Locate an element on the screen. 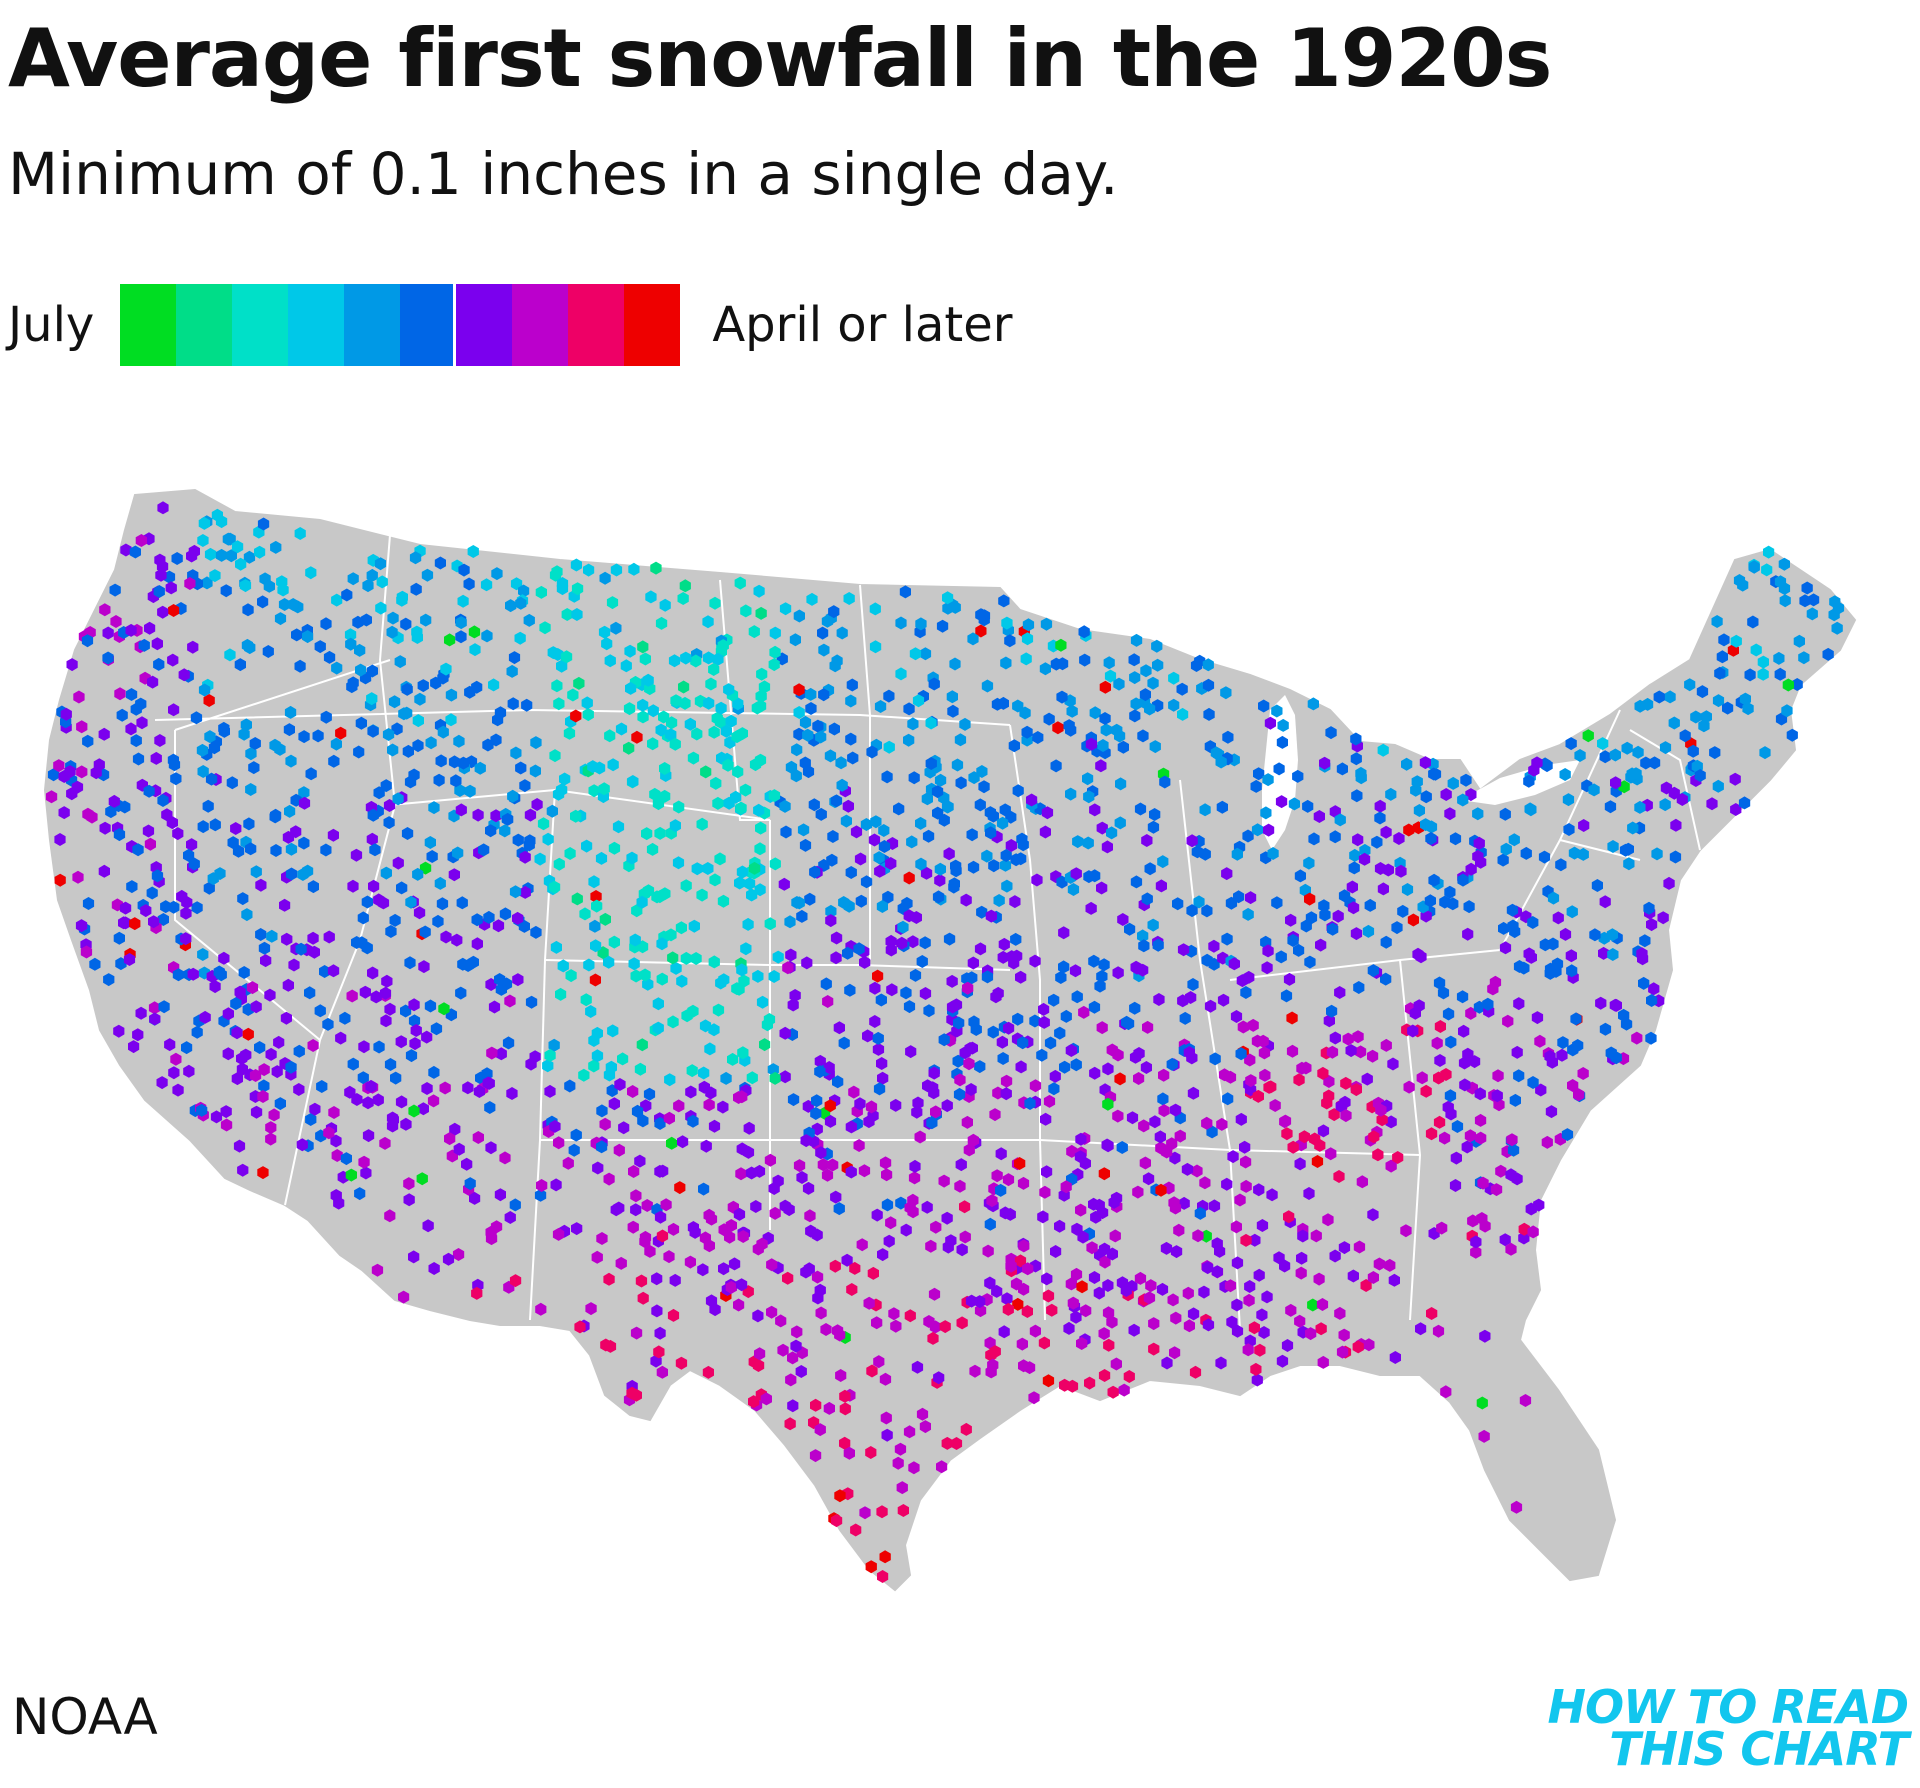 This screenshot has width=1920, height=1788. legend-swatch is located at coordinates (148, 325).